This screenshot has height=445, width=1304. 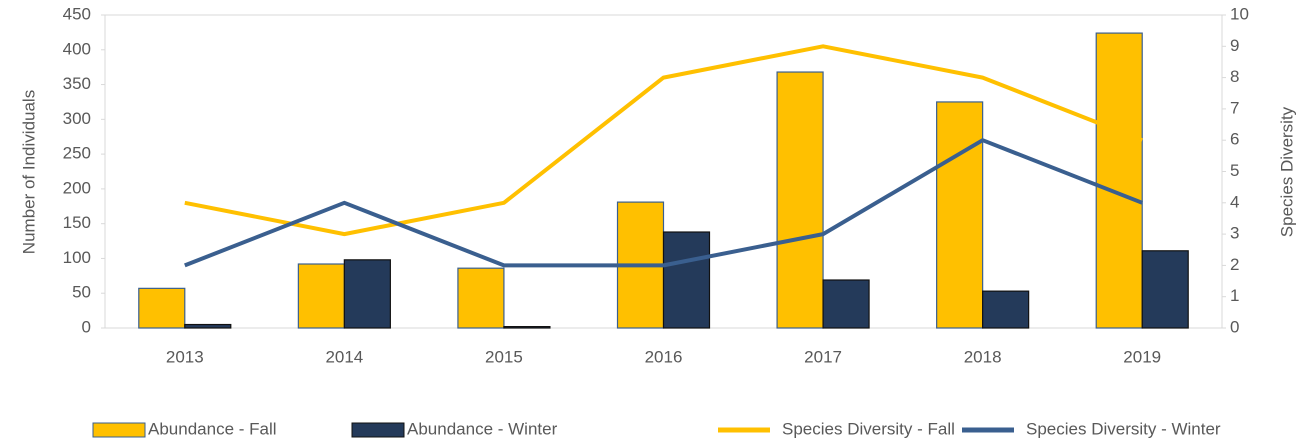 I want to click on y-tick-label: 200, so click(x=77, y=187).